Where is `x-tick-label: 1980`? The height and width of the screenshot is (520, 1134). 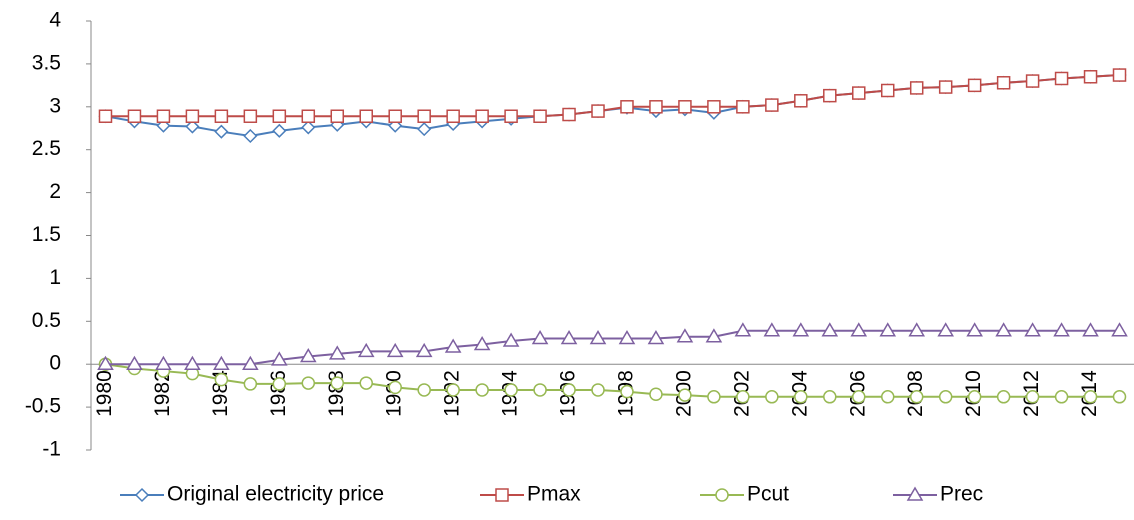
x-tick-label: 1980 is located at coordinates (104, 393).